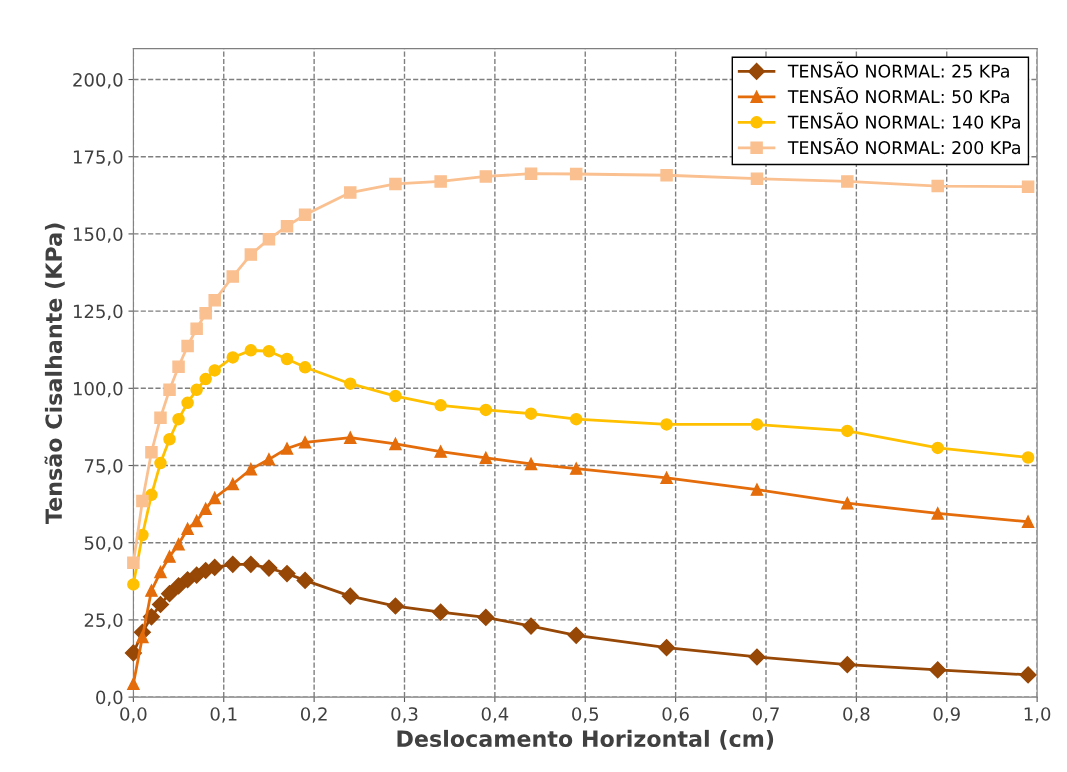 The width and height of the screenshot is (1067, 772). What do you see at coordinates (585, 739) in the screenshot?
I see `x-axis-title: Deslocamento Horizontal (cm)` at bounding box center [585, 739].